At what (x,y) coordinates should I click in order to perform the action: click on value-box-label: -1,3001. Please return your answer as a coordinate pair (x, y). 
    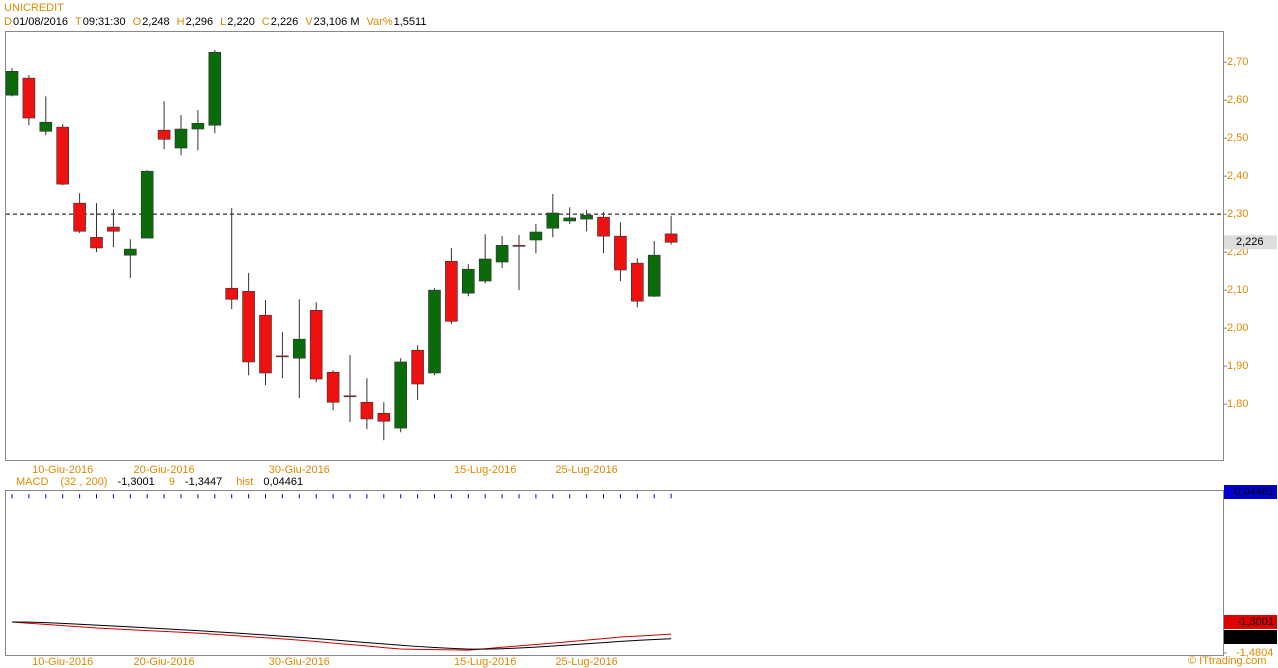
    Looking at the image, I should click on (1255, 622).